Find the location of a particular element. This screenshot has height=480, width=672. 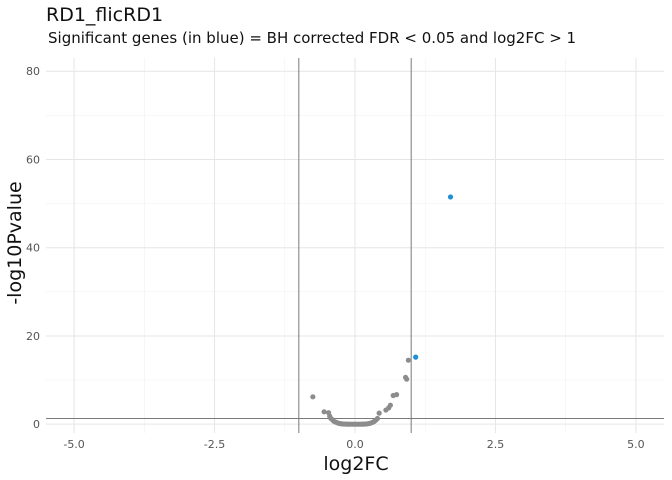

y-tick-label: 40 is located at coordinates (33, 248).